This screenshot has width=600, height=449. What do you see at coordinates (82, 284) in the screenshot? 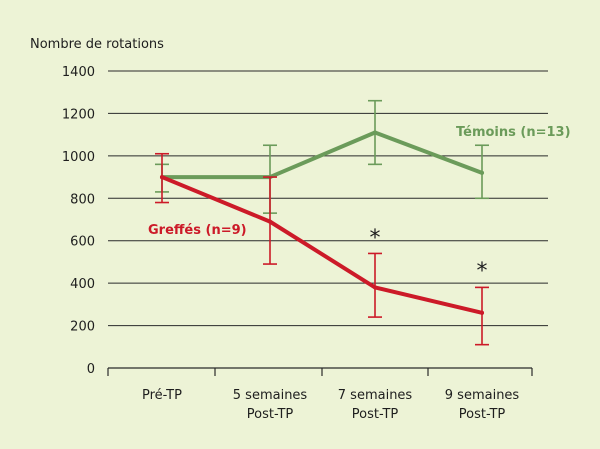
I see `y-tick-label: 400` at bounding box center [82, 284].